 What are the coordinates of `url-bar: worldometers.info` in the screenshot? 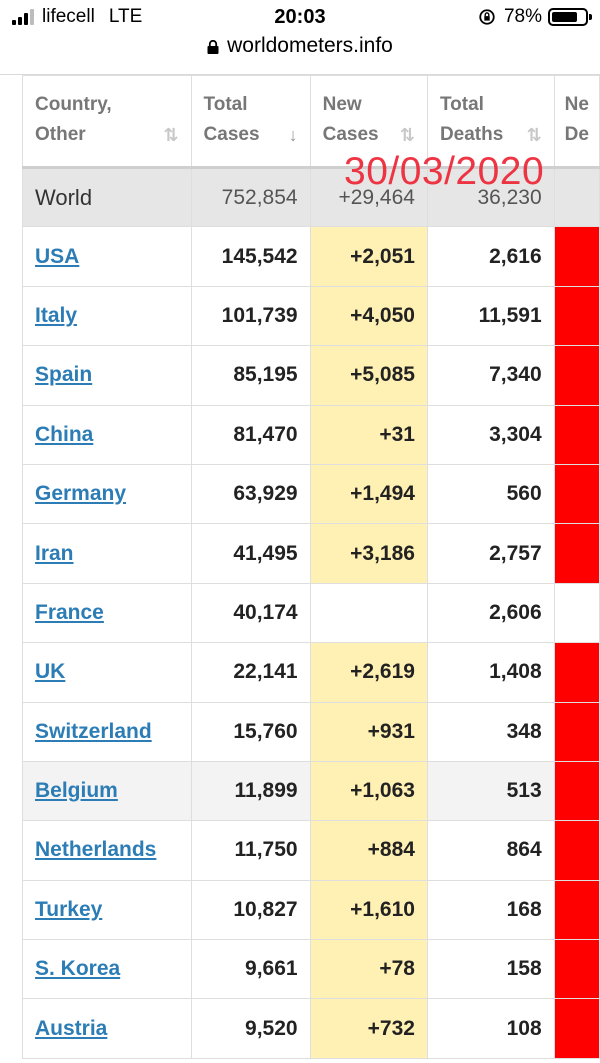 It's located at (300, 53).